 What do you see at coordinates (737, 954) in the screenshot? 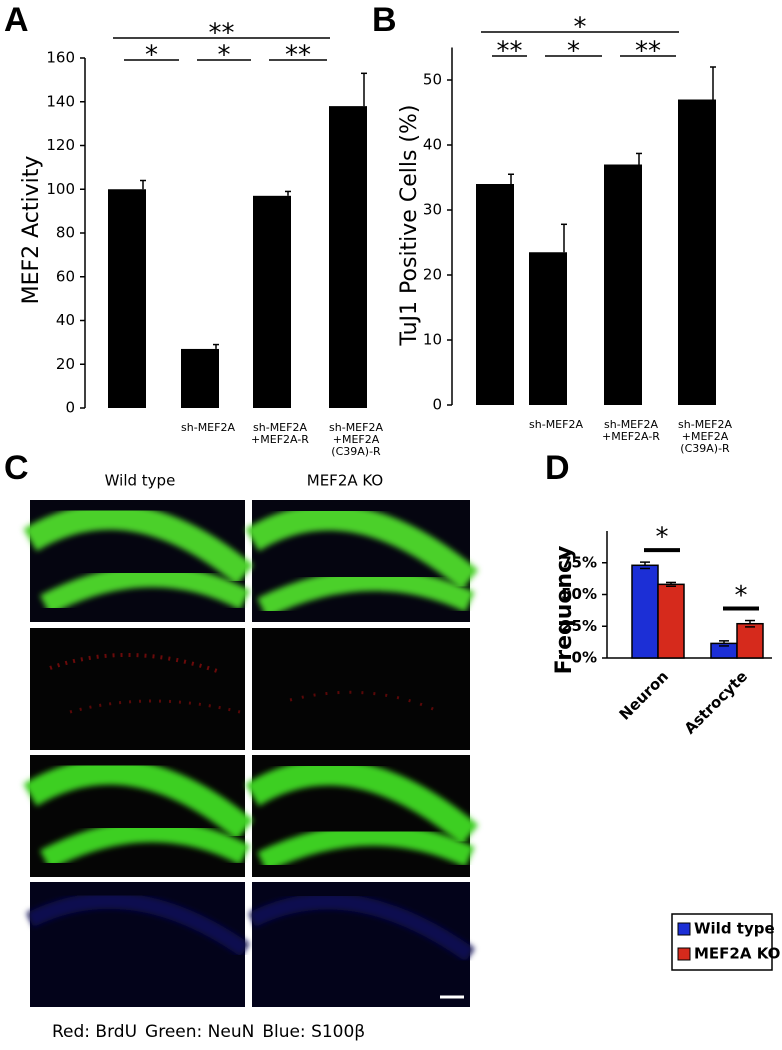
I see `legend-label: MEF2A KO` at bounding box center [737, 954].